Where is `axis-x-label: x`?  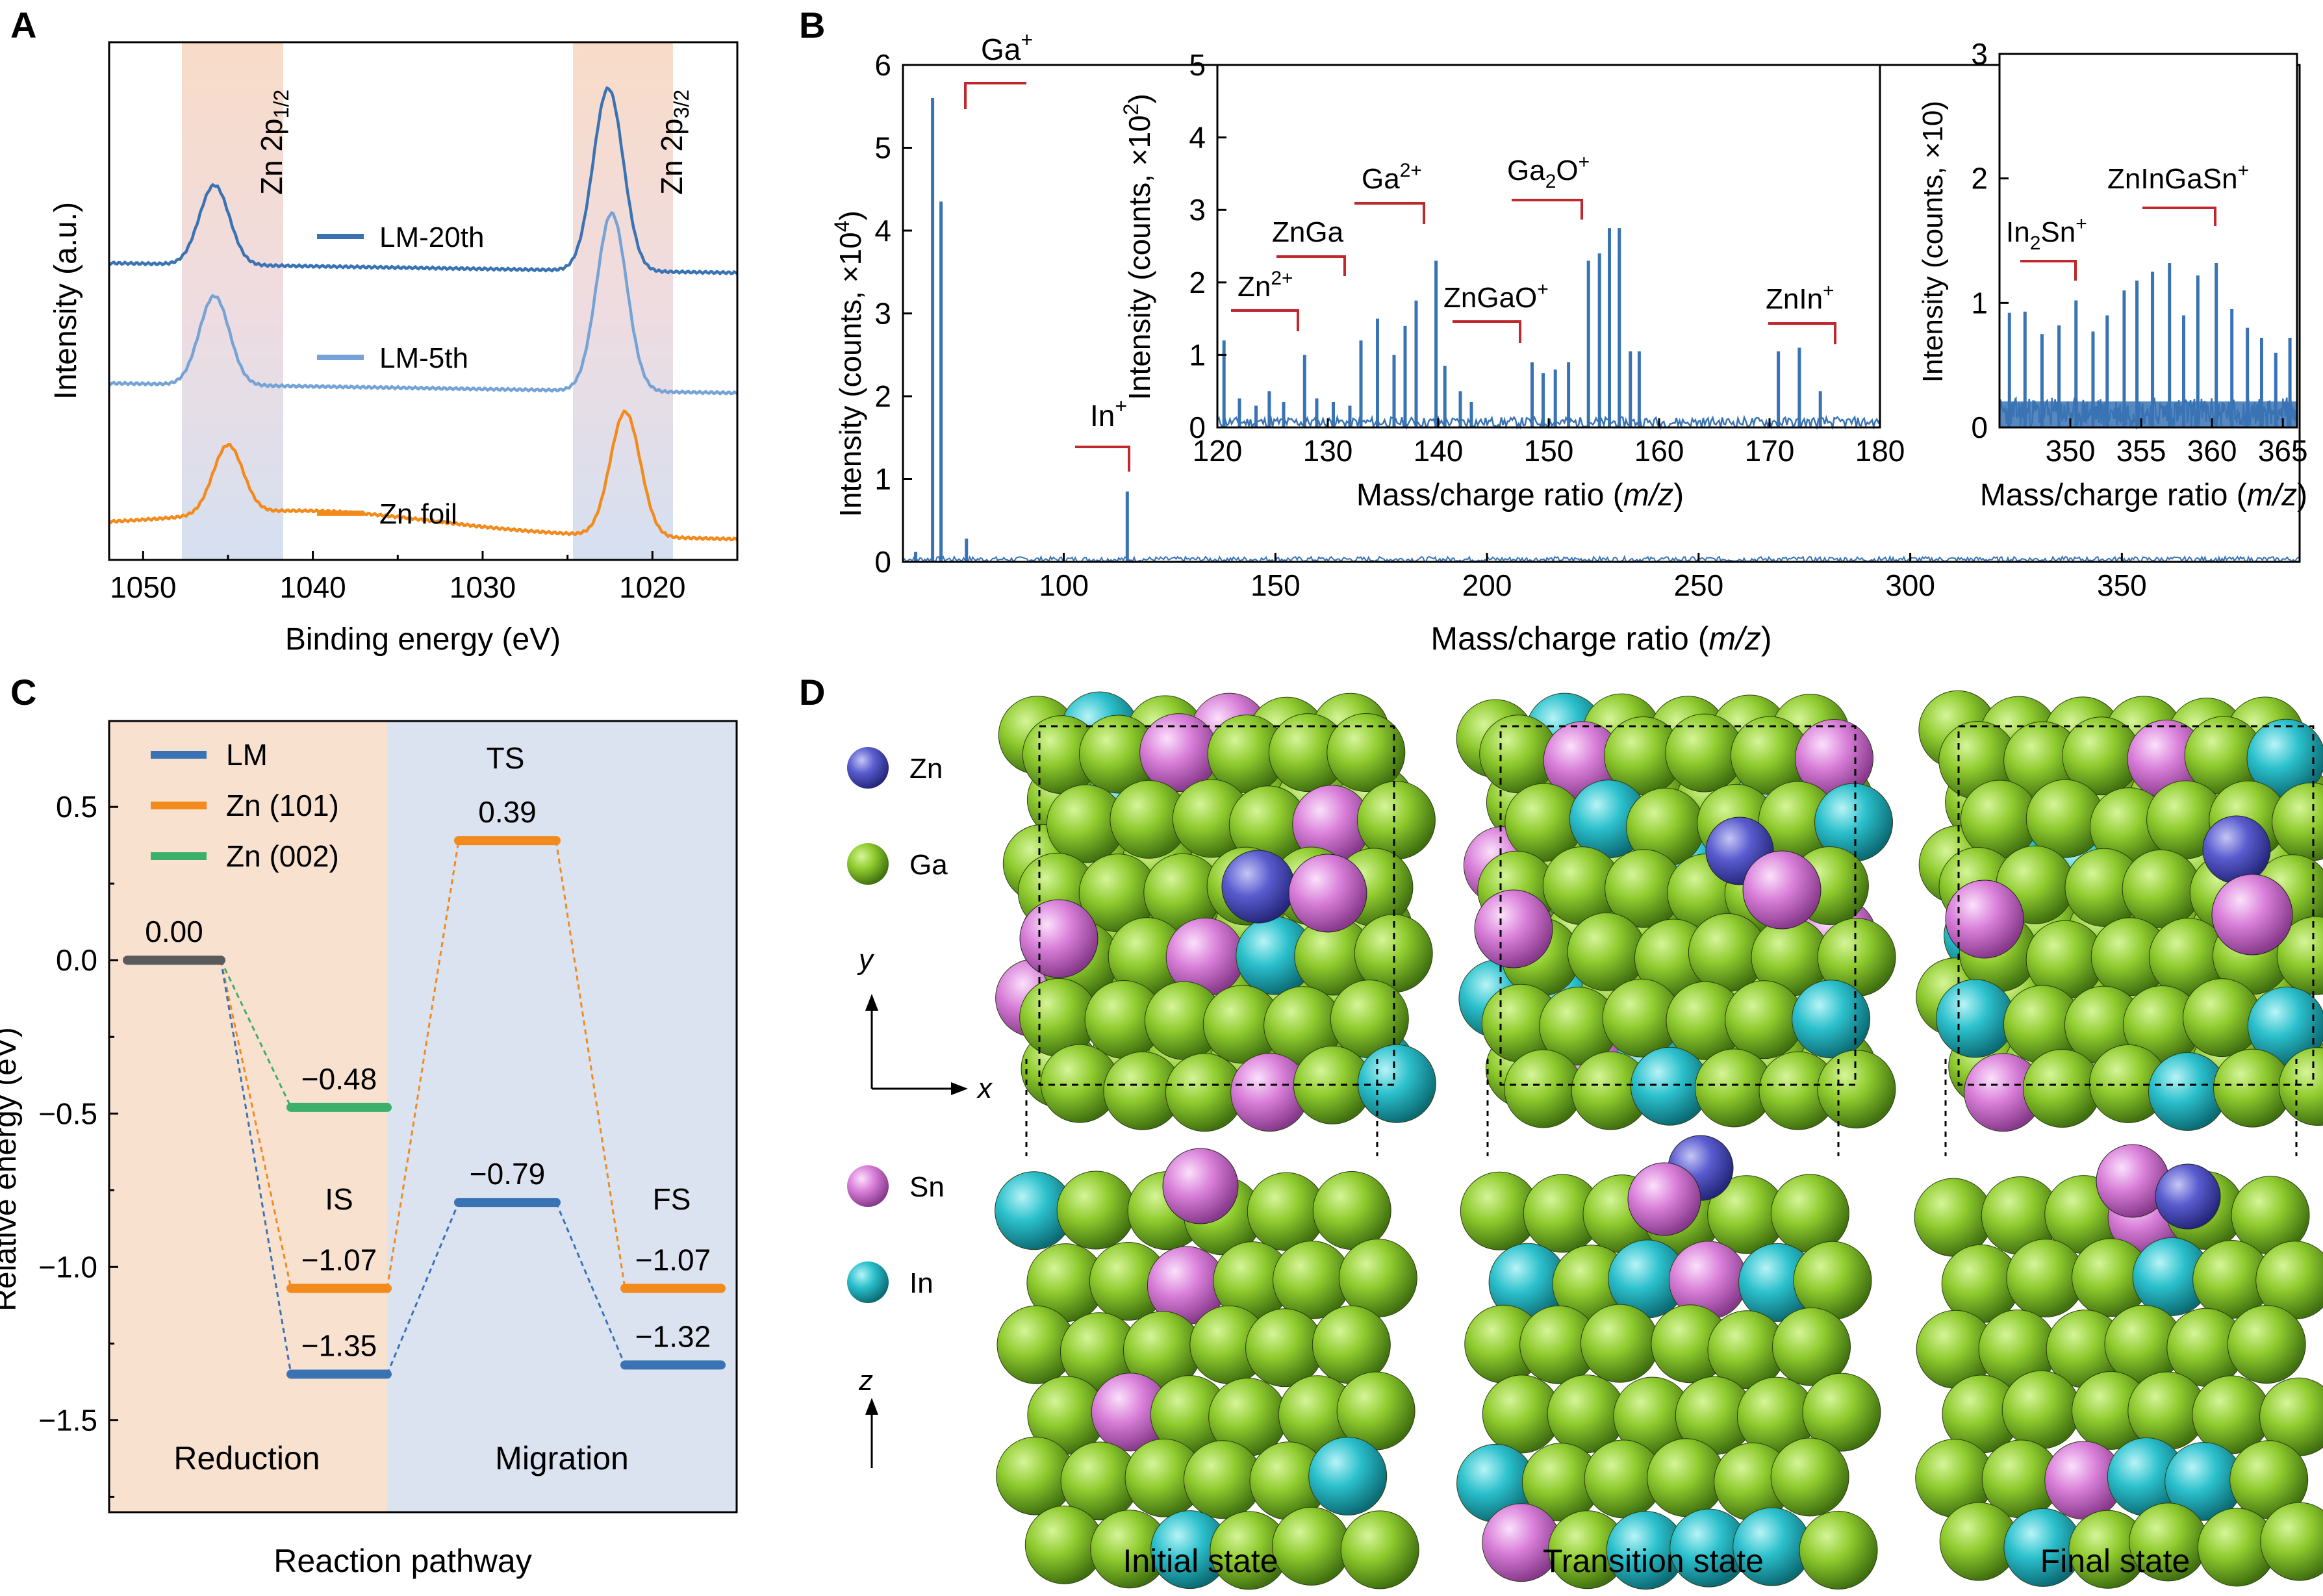
axis-x-label: x is located at coordinates (984, 1088).